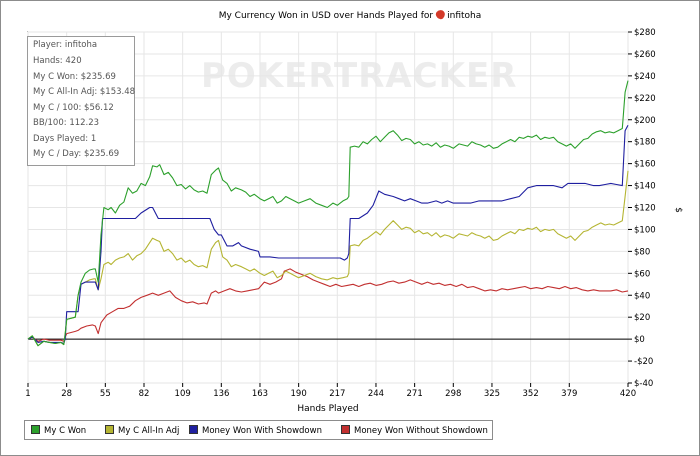 The height and width of the screenshot is (456, 700). What do you see at coordinates (642, 274) in the screenshot?
I see `y-tick-label: $60` at bounding box center [642, 274].